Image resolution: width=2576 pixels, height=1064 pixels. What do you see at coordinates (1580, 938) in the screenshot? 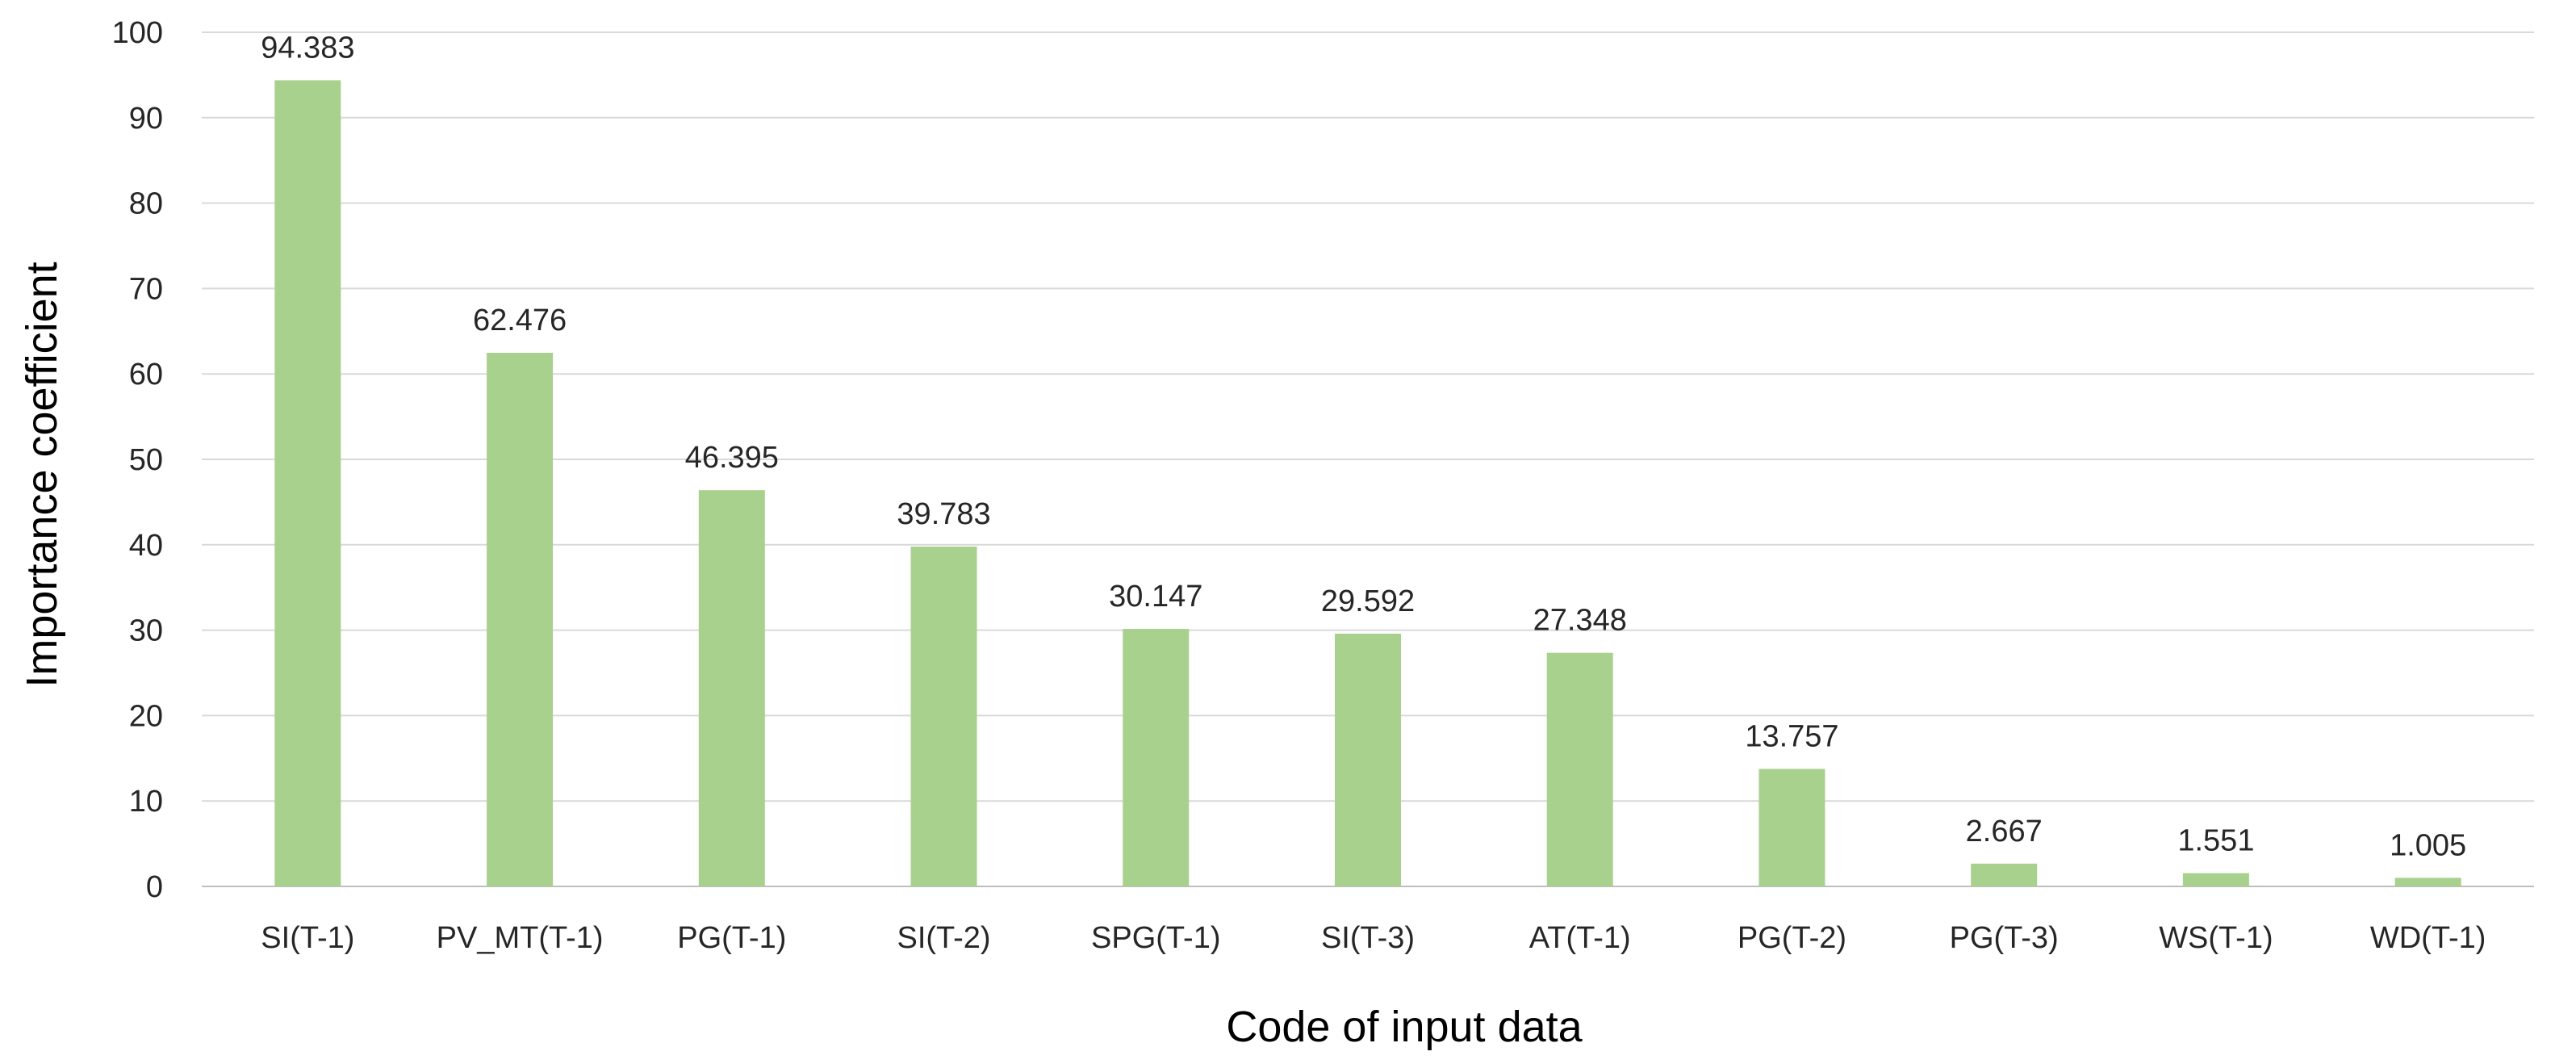
I see `x-tick-label: AT(T-1)` at bounding box center [1580, 938].